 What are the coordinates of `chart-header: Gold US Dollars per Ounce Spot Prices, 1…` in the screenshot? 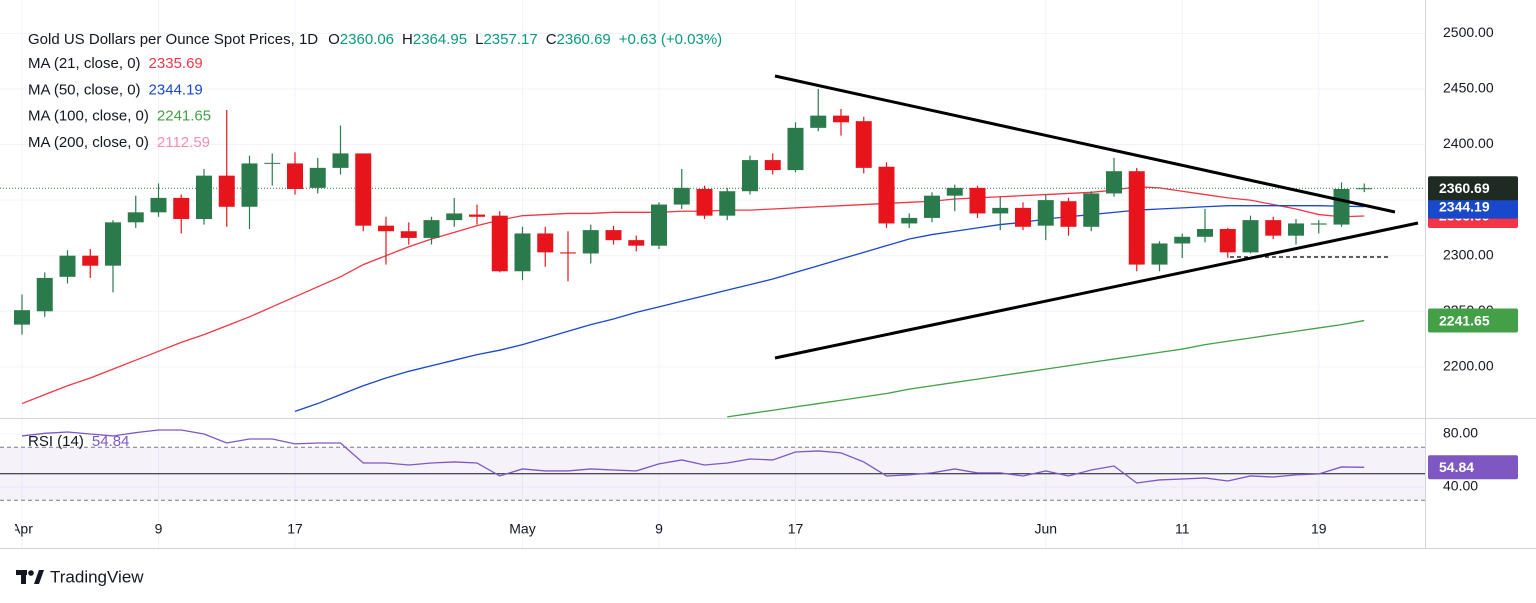 It's located at (375, 39).